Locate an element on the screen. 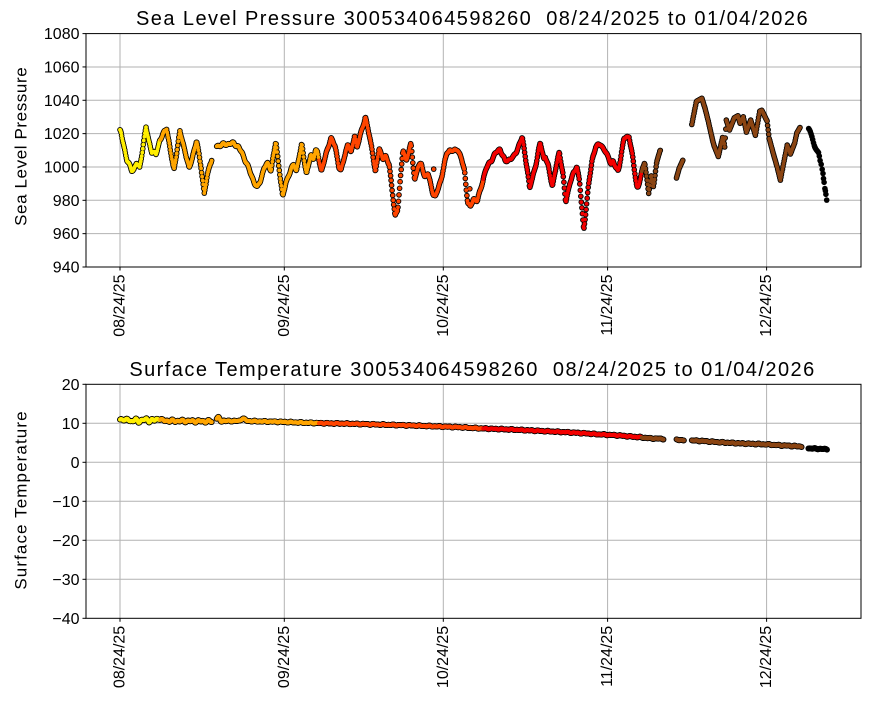  svg-text: 08/24/25 is located at coordinates (120, 305).